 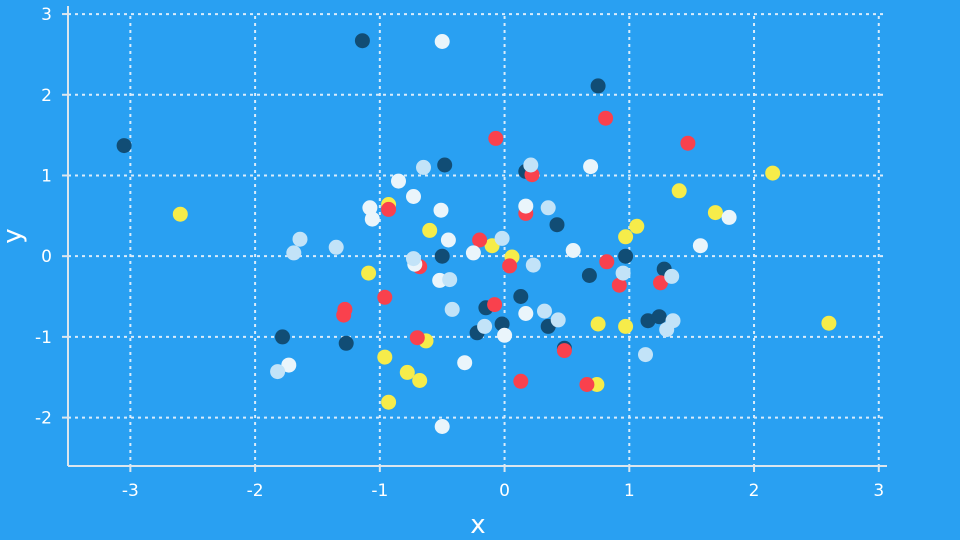 I want to click on x-tick-label: -2, so click(x=255, y=491).